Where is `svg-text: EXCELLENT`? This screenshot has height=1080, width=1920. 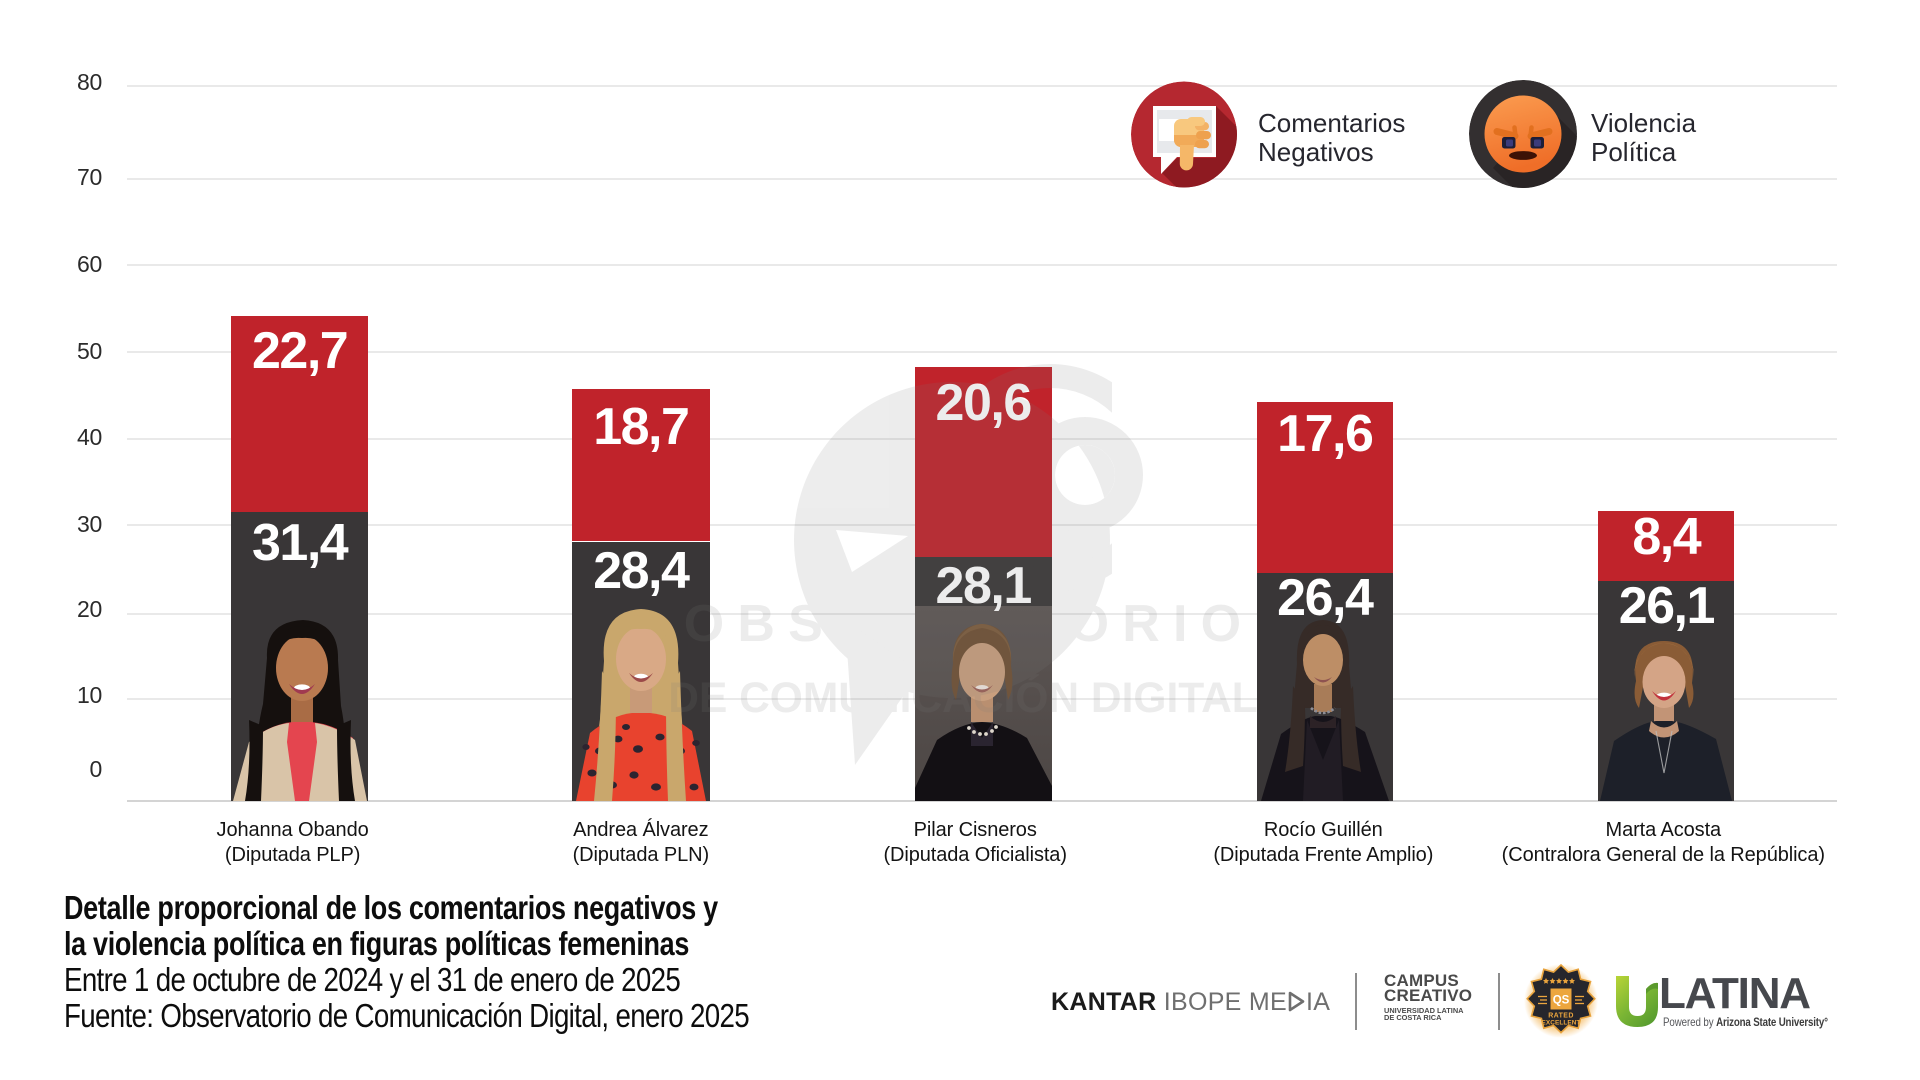
svg-text: EXCELLENT is located at coordinates (1561, 1023).